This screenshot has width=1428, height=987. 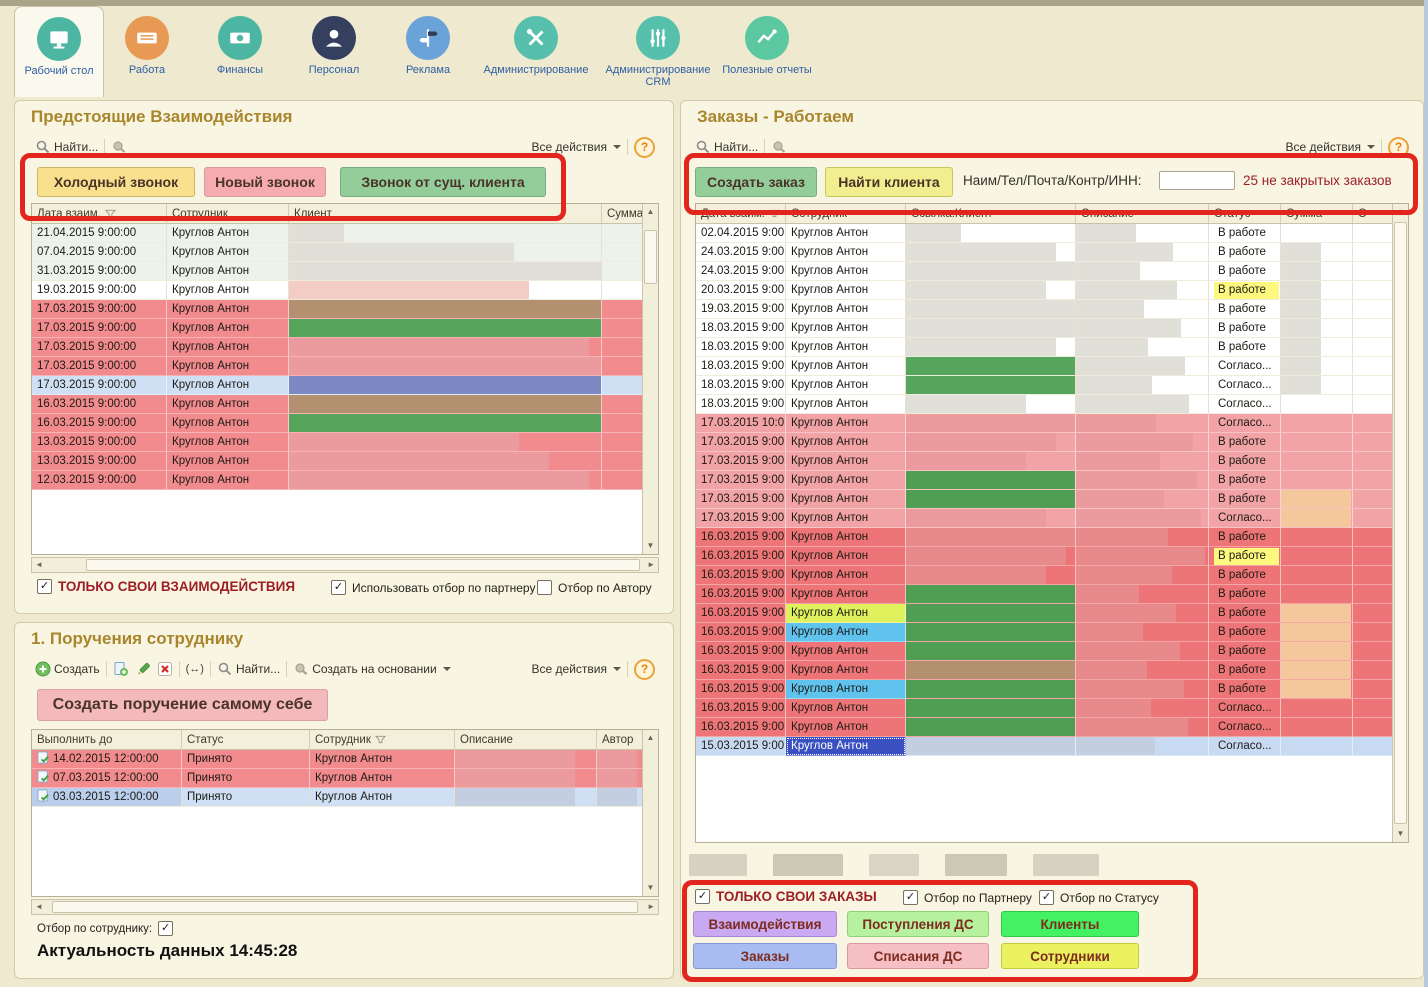 I want to click on create-self-task-button: Создать поручение самому себе, so click(x=182, y=705).